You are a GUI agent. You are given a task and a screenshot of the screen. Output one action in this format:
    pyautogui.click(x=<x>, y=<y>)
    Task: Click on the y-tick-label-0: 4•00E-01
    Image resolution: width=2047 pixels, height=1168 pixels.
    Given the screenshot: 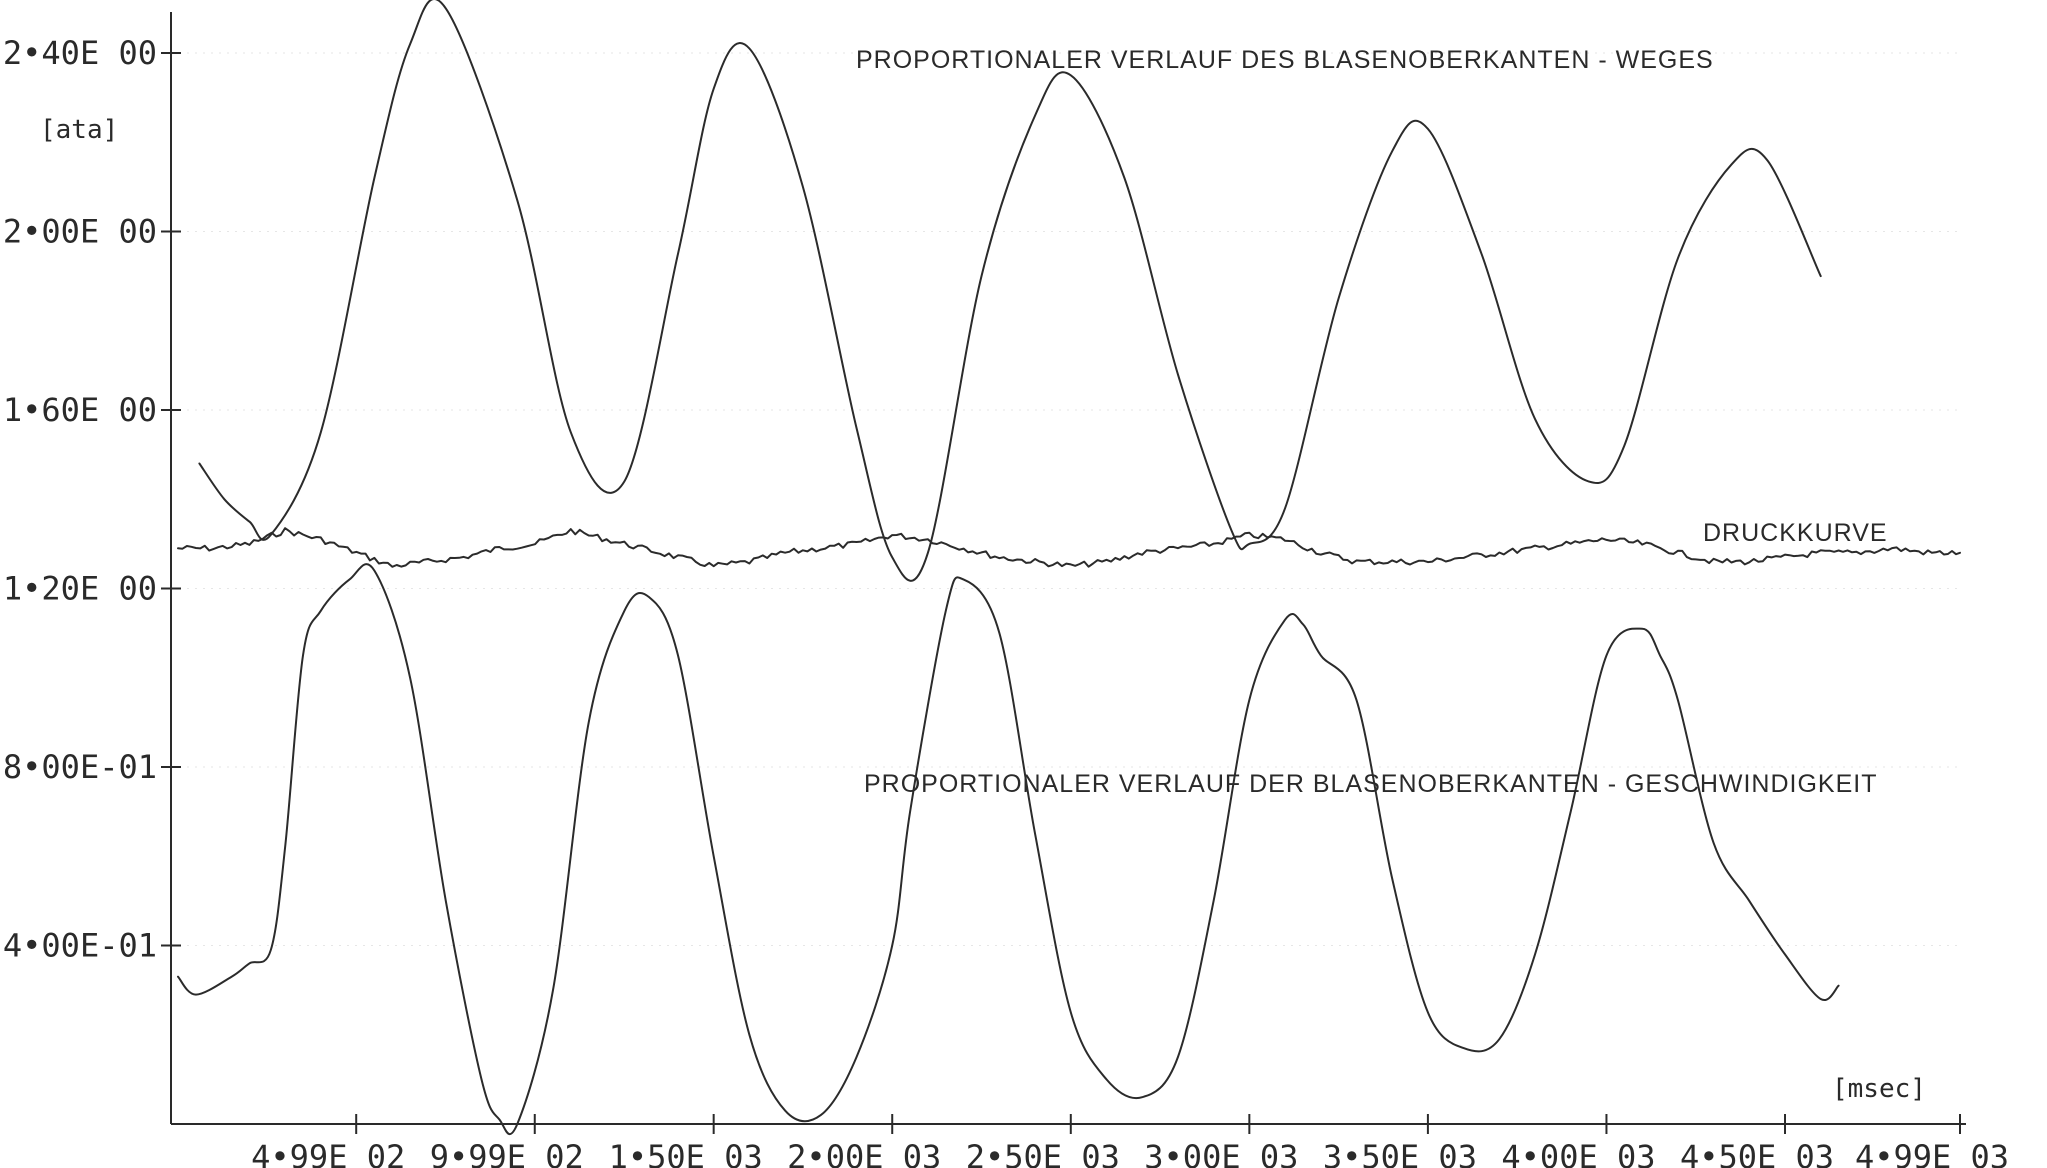 What is the action you would take?
    pyautogui.click(x=80, y=946)
    